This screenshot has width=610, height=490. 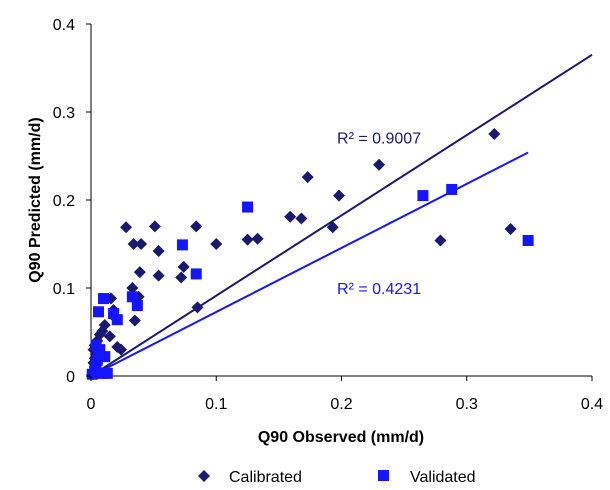 I want to click on y-tick-label: 0.1, so click(x=64, y=289).